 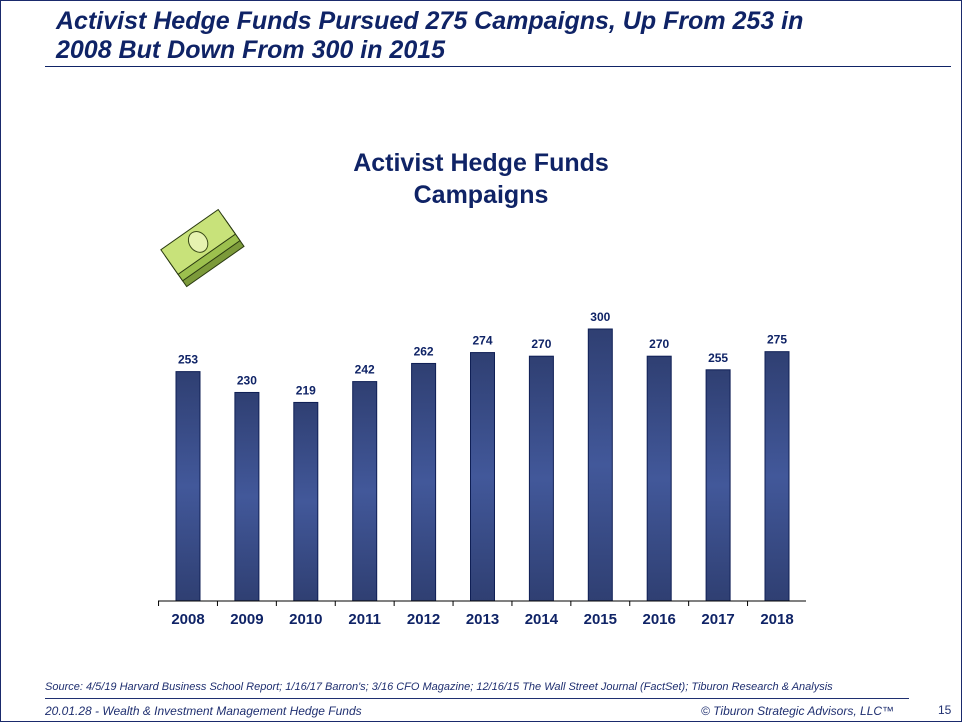 I want to click on x-tick-label: 2017, so click(x=717, y=619).